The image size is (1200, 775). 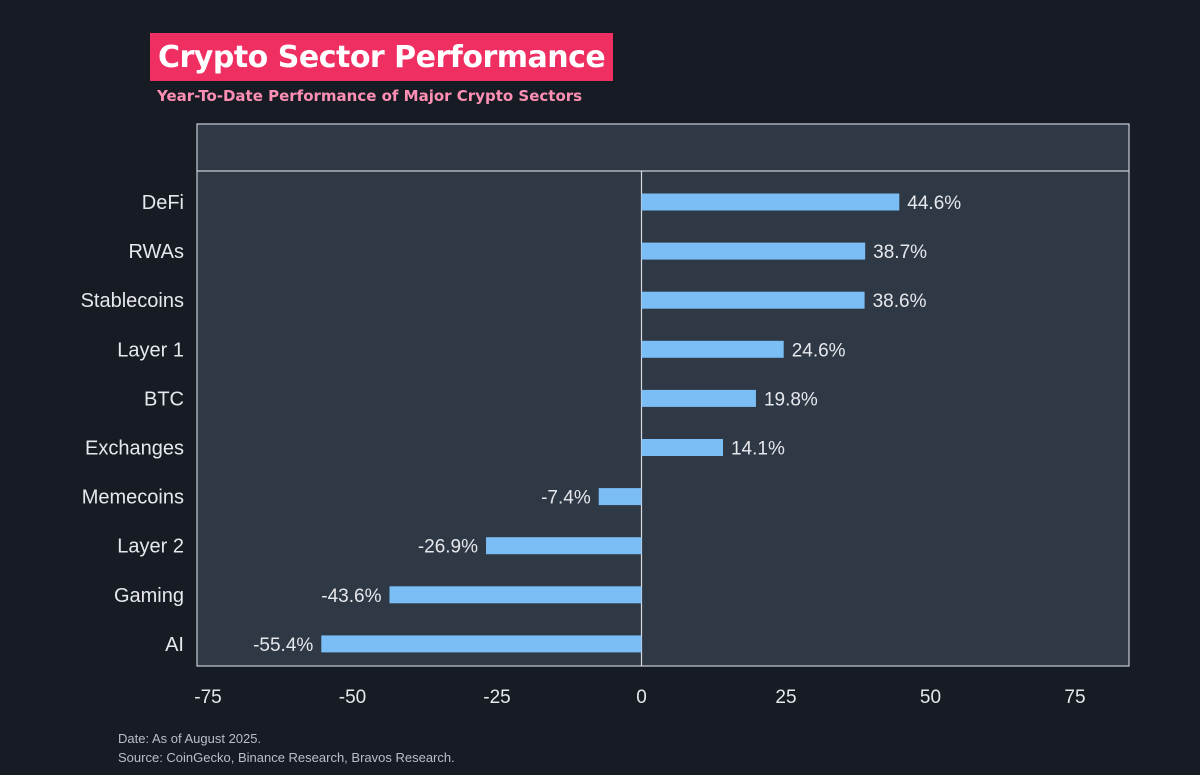 What do you see at coordinates (758, 449) in the screenshot?
I see `value-label: 14.1%` at bounding box center [758, 449].